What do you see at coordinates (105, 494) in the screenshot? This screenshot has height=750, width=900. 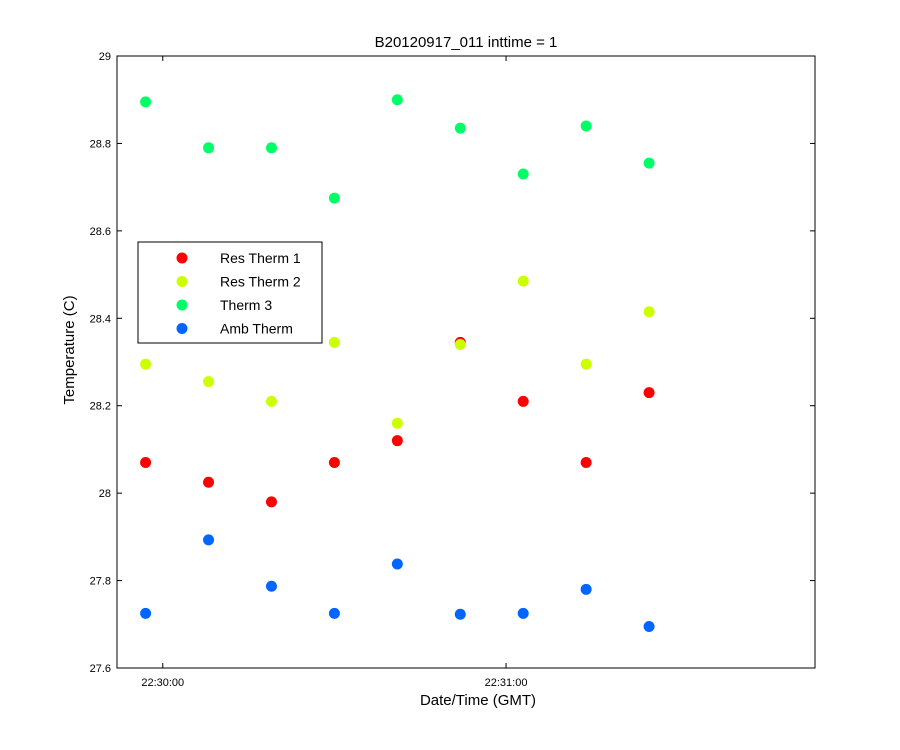 I see `y-tick-label: 28` at bounding box center [105, 494].